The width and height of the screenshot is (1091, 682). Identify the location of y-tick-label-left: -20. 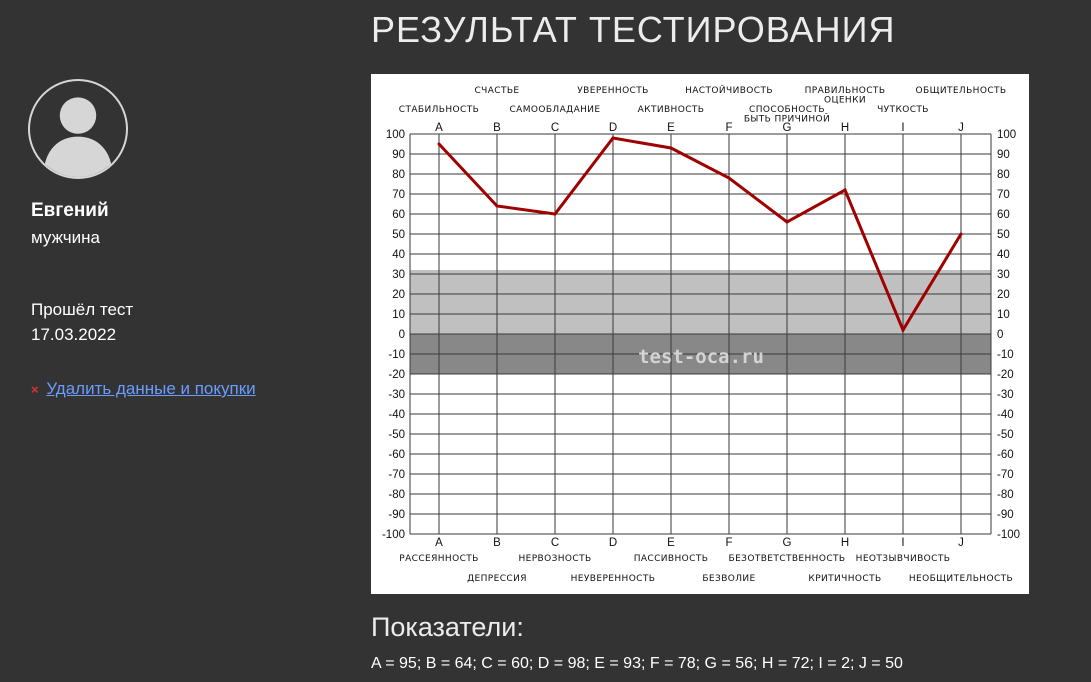
(396, 375).